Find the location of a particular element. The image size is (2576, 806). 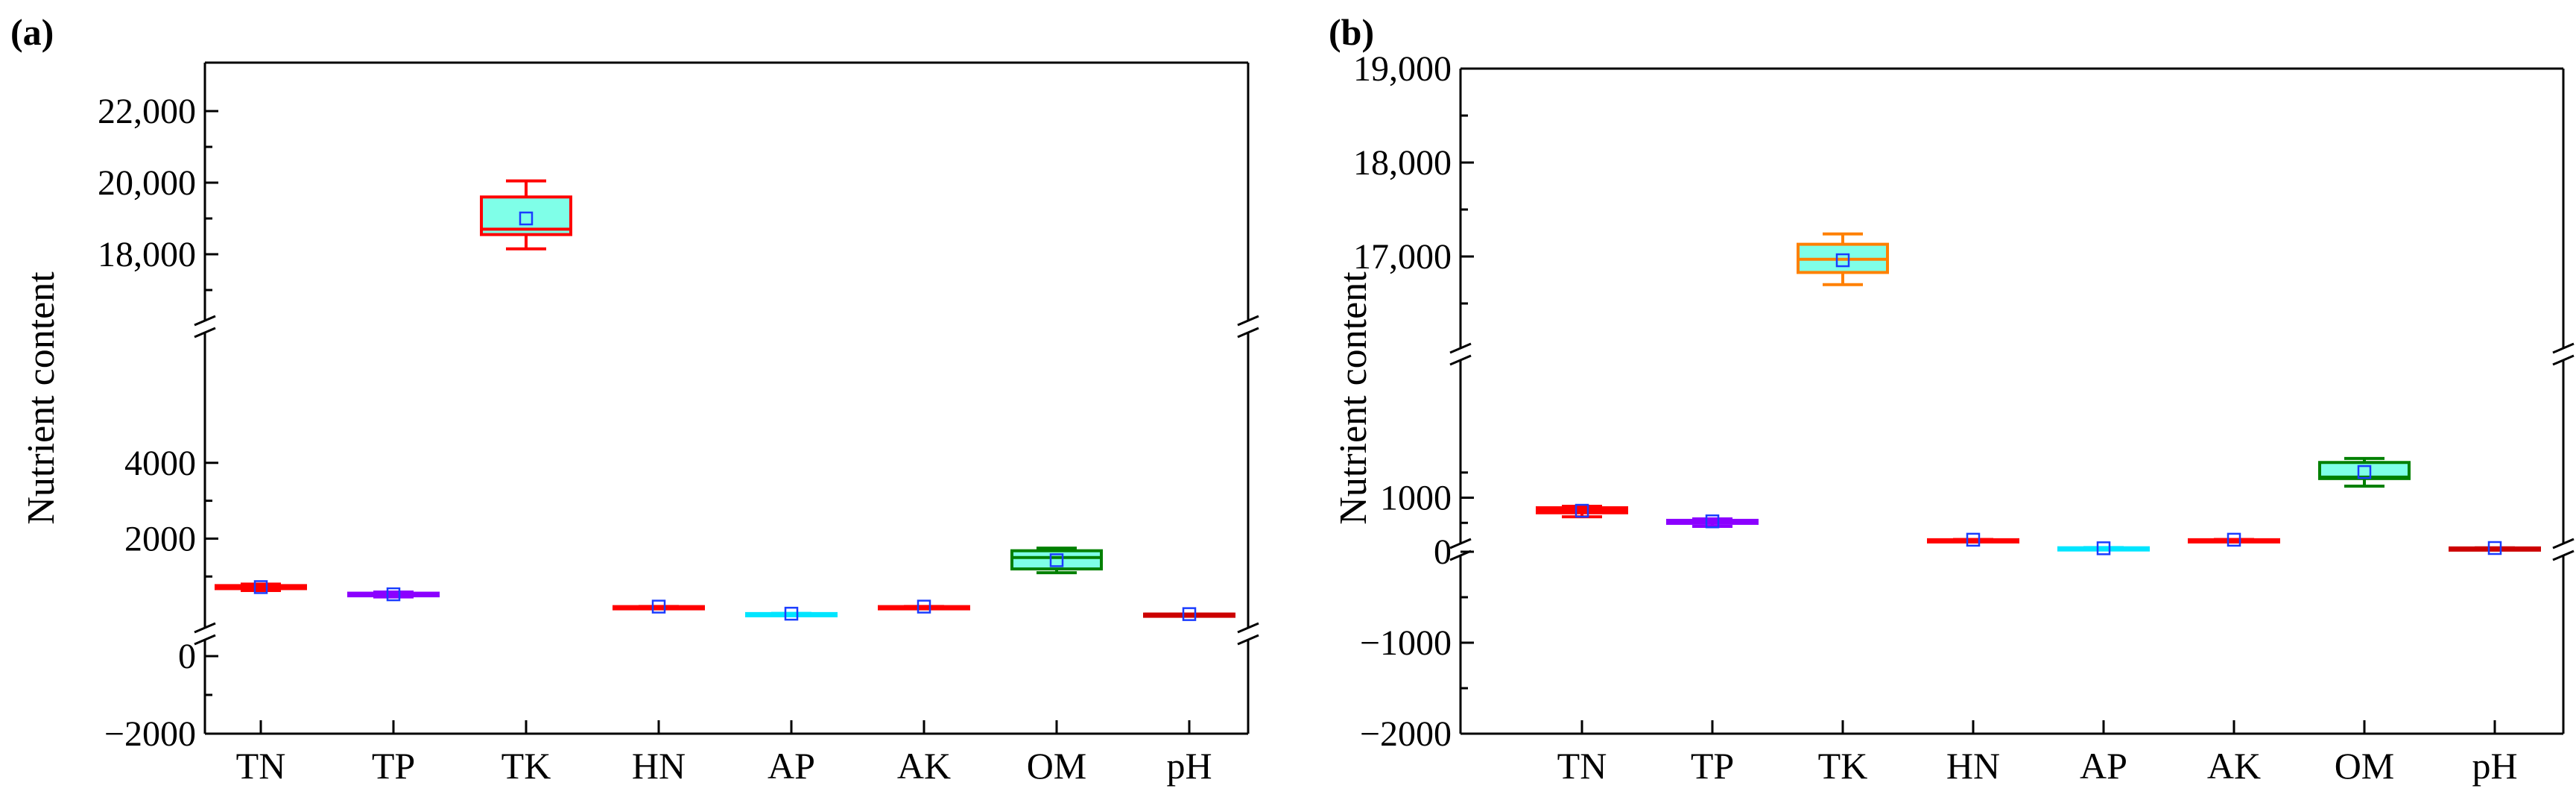

y-tick-label: 4000 is located at coordinates (160, 463).